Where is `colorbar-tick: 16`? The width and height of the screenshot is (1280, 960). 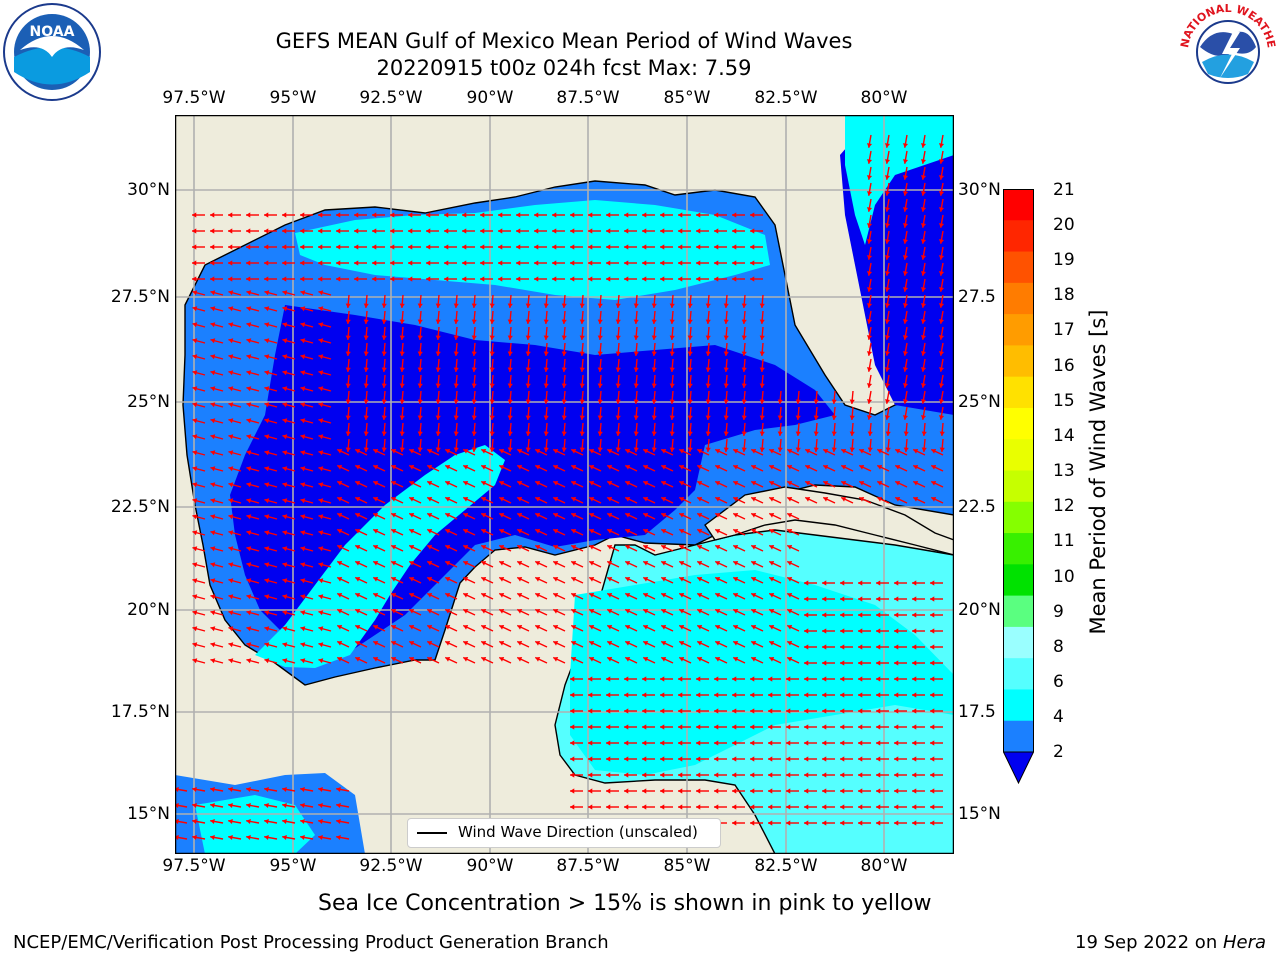
colorbar-tick: 16 is located at coordinates (1064, 366).